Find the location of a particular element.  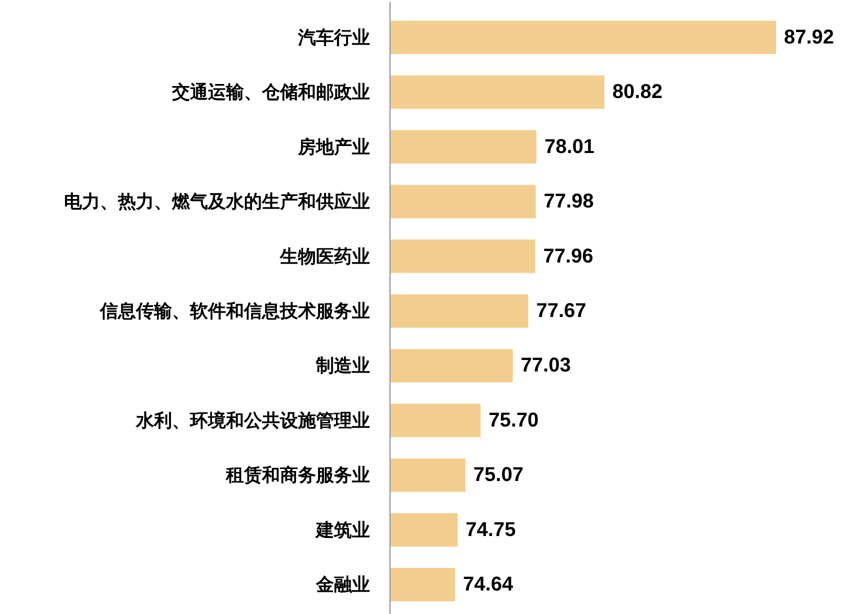

data-label: 87.92 is located at coordinates (809, 37).